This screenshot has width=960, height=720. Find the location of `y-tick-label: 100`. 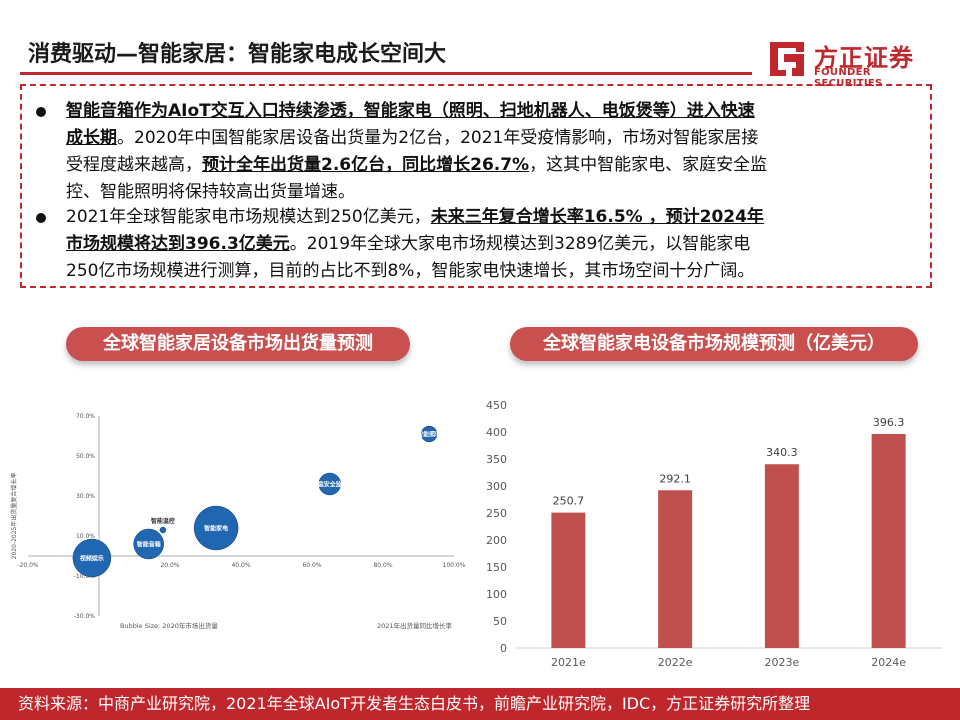

y-tick-label: 100 is located at coordinates (496, 594).